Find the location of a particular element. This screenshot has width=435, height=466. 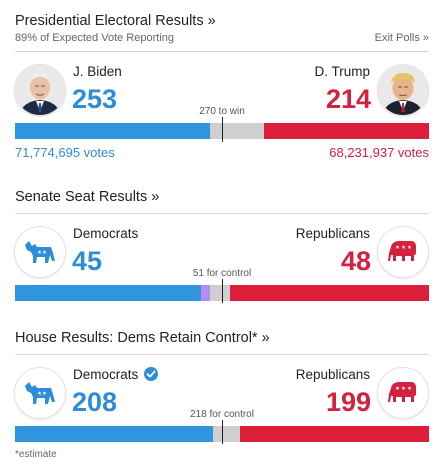

house-bar-rep is located at coordinates (334, 434).